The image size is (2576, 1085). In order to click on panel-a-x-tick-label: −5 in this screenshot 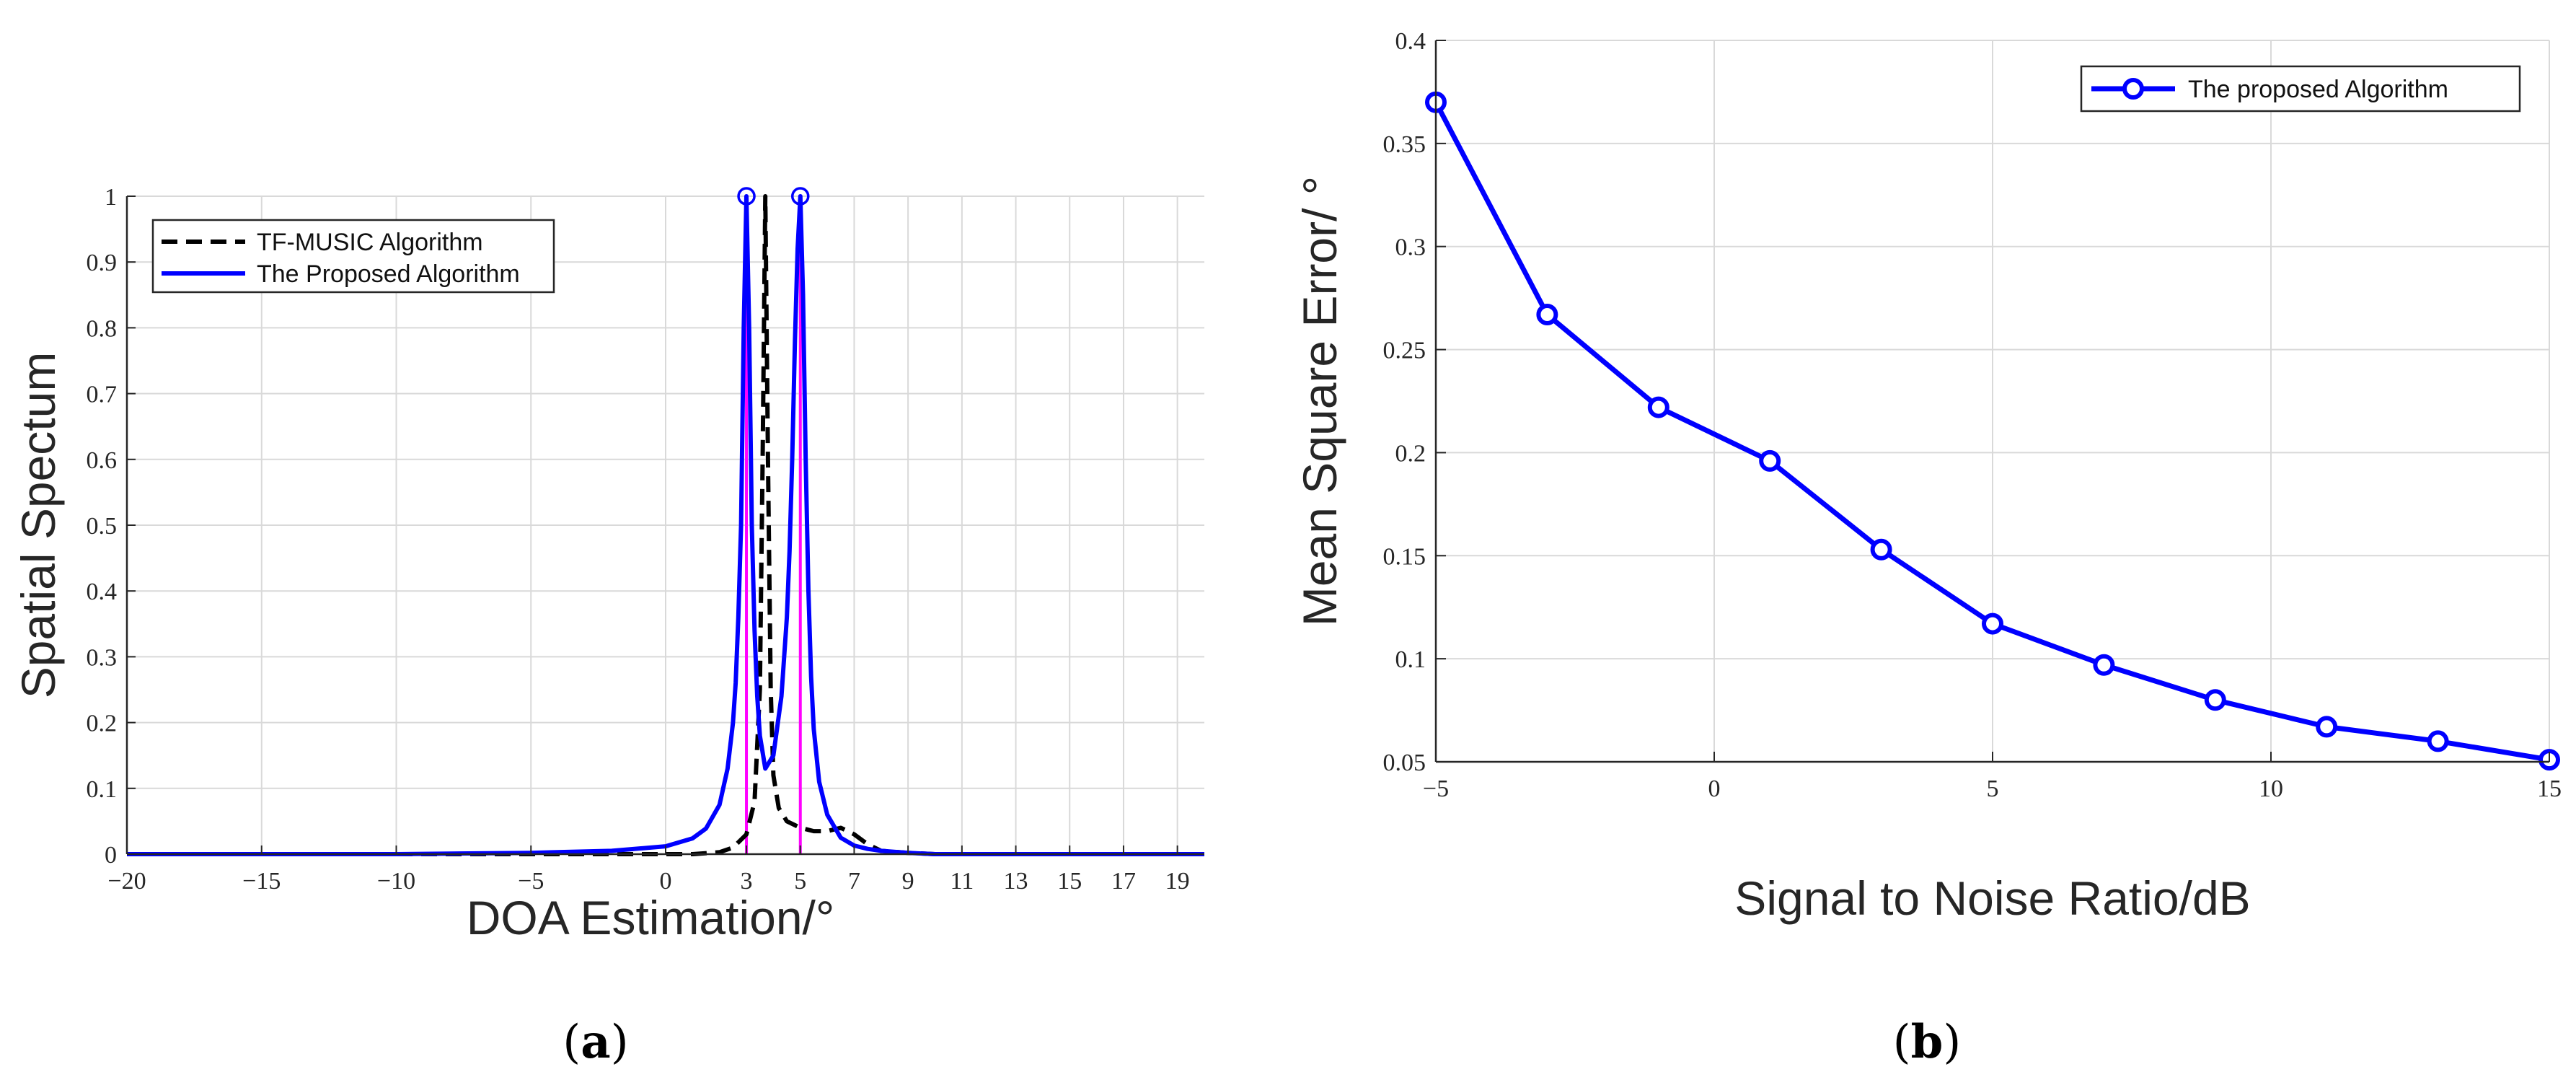, I will do `click(531, 881)`.